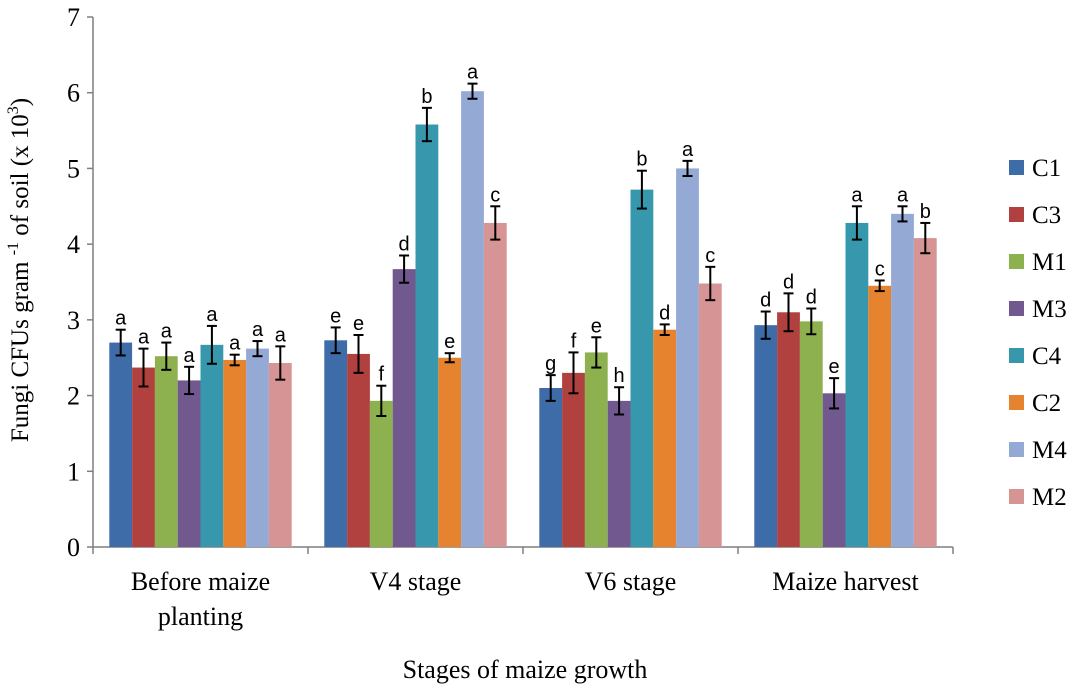 The height and width of the screenshot is (691, 1084). I want to click on category-label: V4 stage, so click(416, 581).